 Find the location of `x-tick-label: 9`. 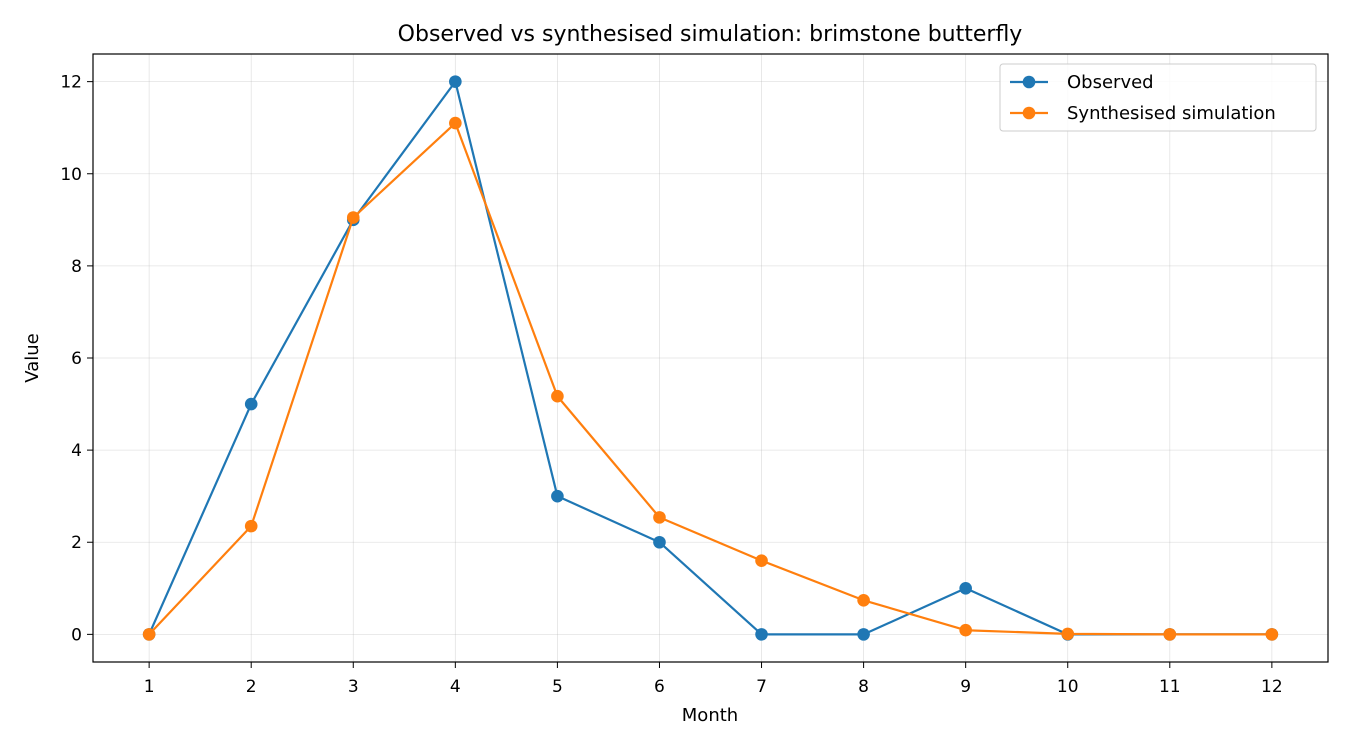

x-tick-label: 9 is located at coordinates (965, 687).